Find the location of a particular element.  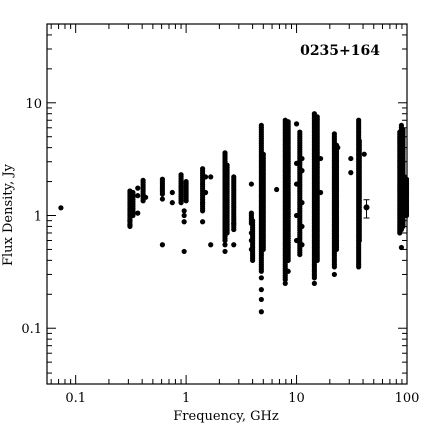

error-bar-marker is located at coordinates (366, 207).